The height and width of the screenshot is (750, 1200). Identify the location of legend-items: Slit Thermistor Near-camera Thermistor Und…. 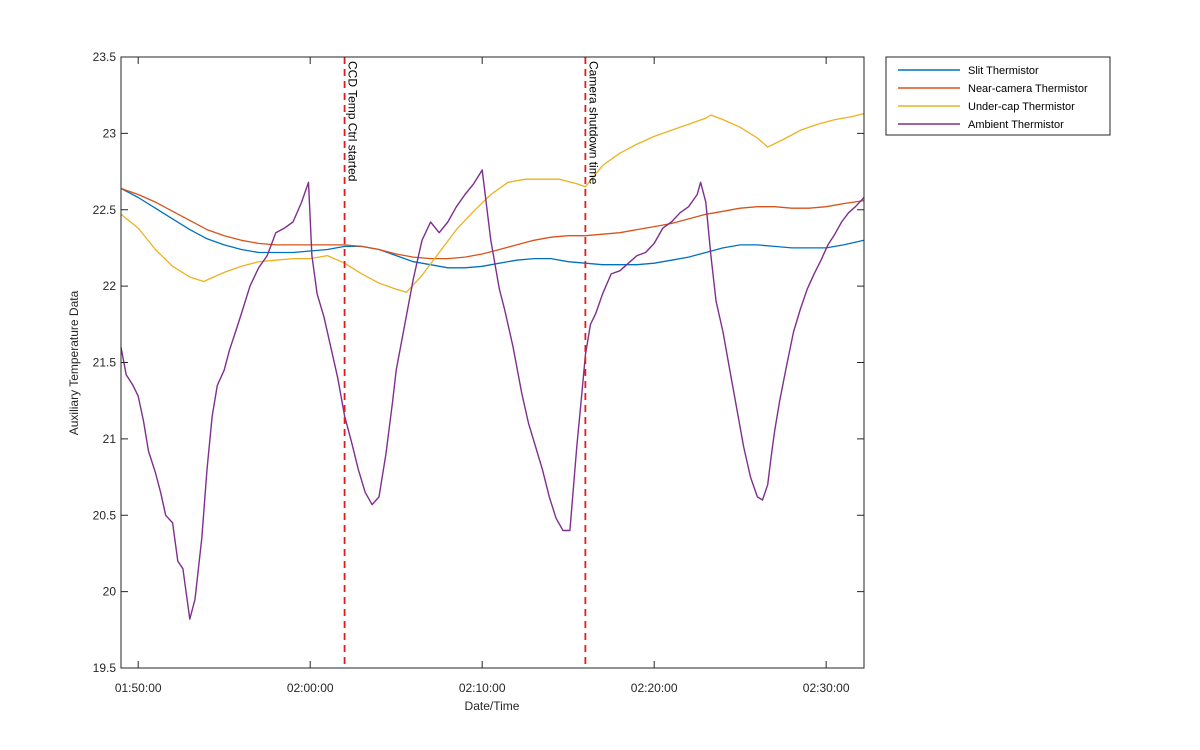
(993, 98).